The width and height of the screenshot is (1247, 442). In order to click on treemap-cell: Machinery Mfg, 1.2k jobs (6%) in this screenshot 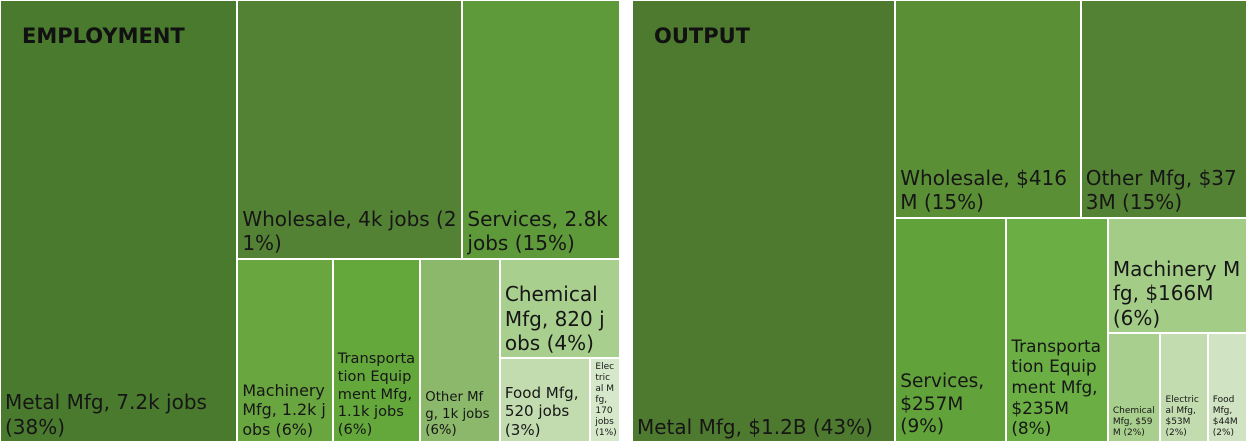, I will do `click(285, 350)`.